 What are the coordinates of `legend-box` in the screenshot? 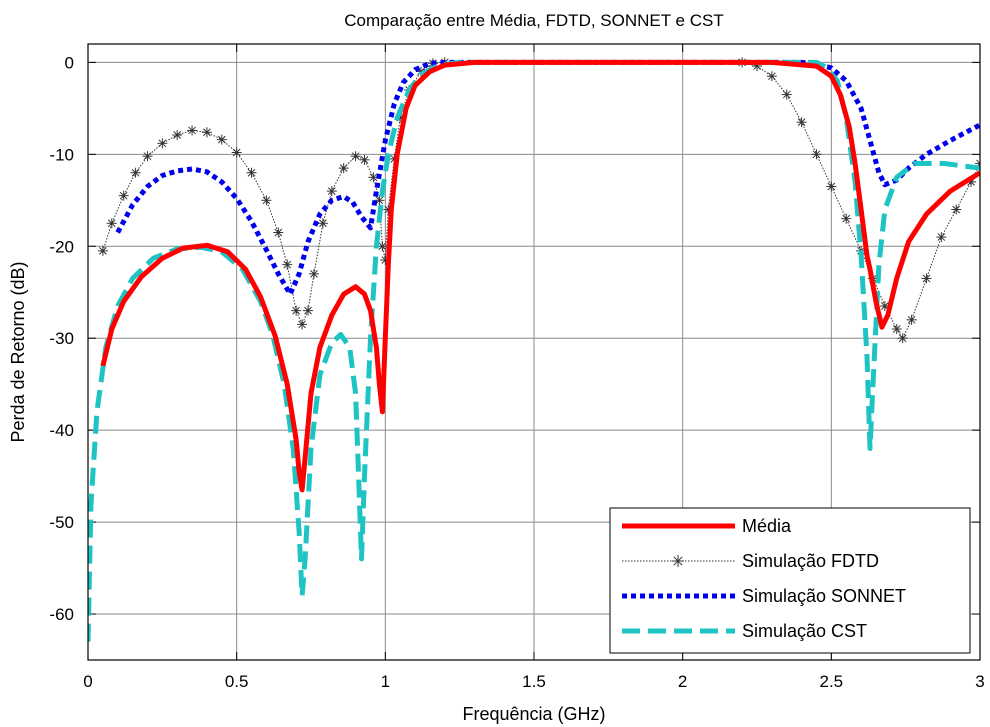 It's located at (790, 580).